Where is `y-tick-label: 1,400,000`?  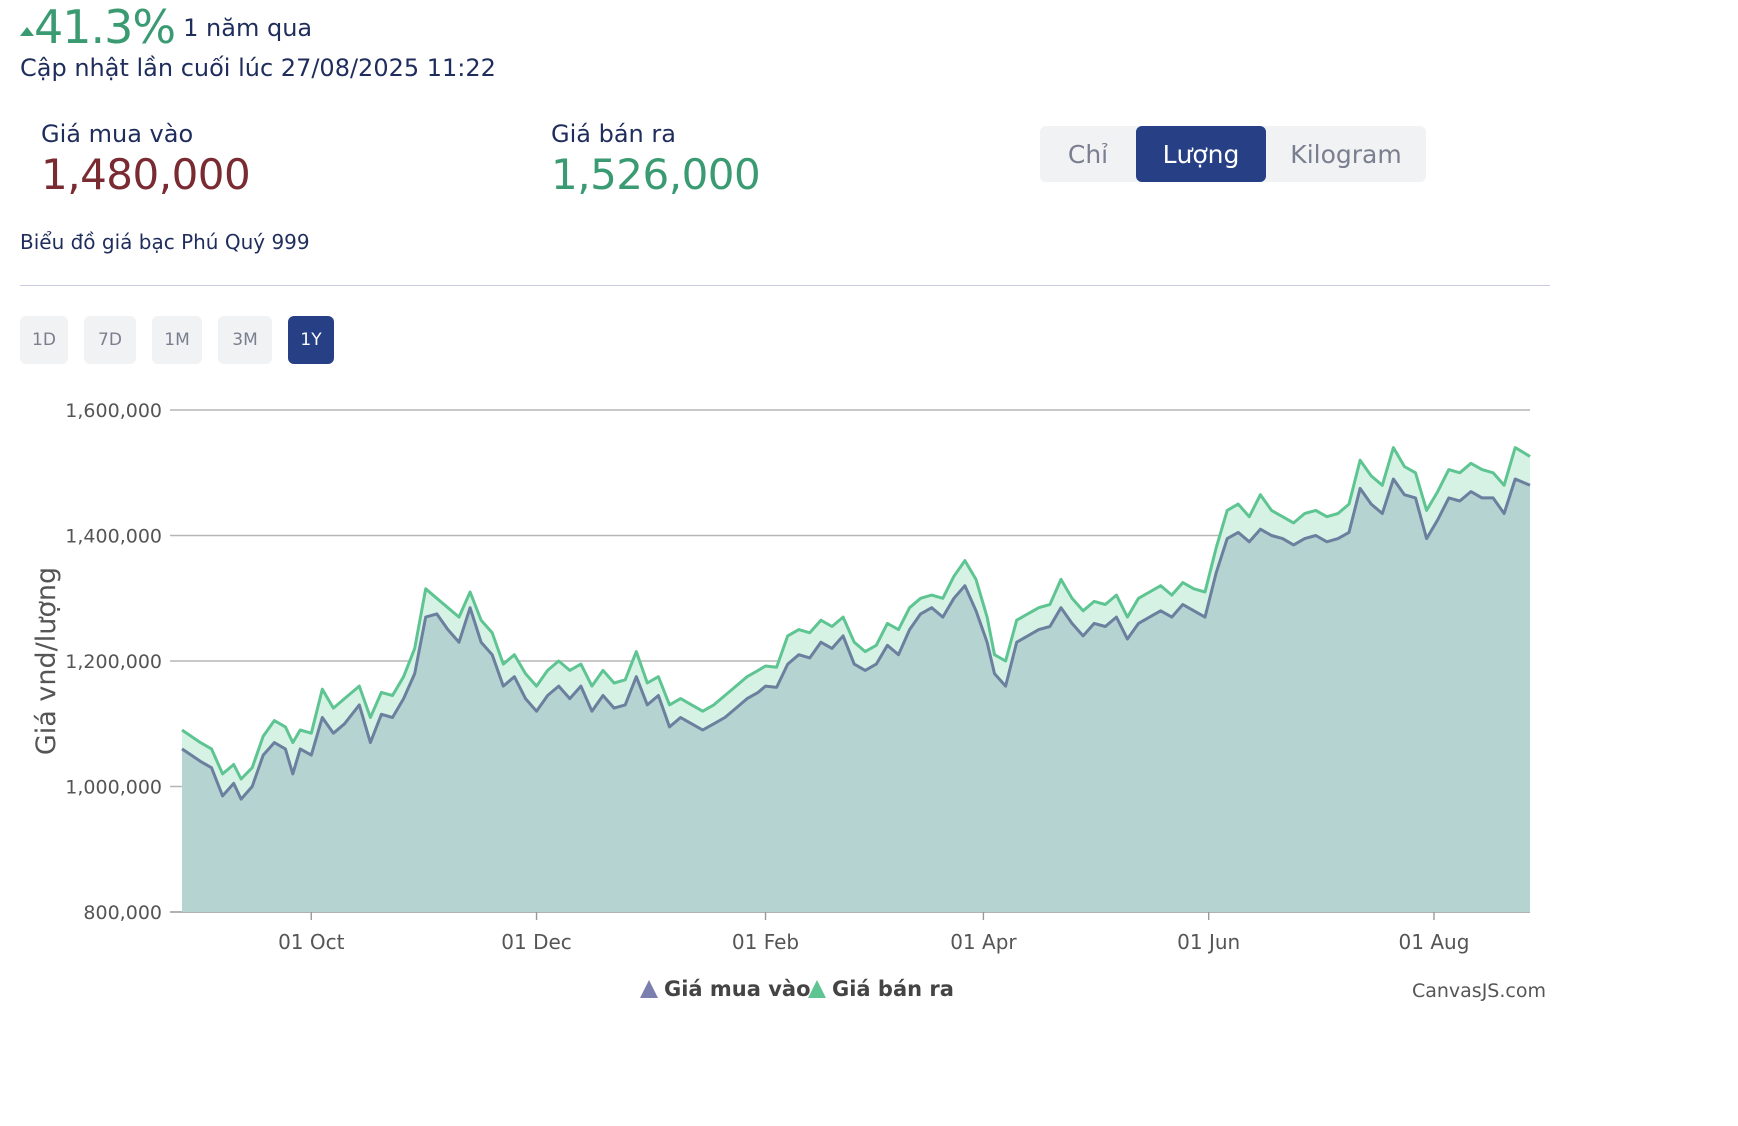 y-tick-label: 1,400,000 is located at coordinates (113, 537).